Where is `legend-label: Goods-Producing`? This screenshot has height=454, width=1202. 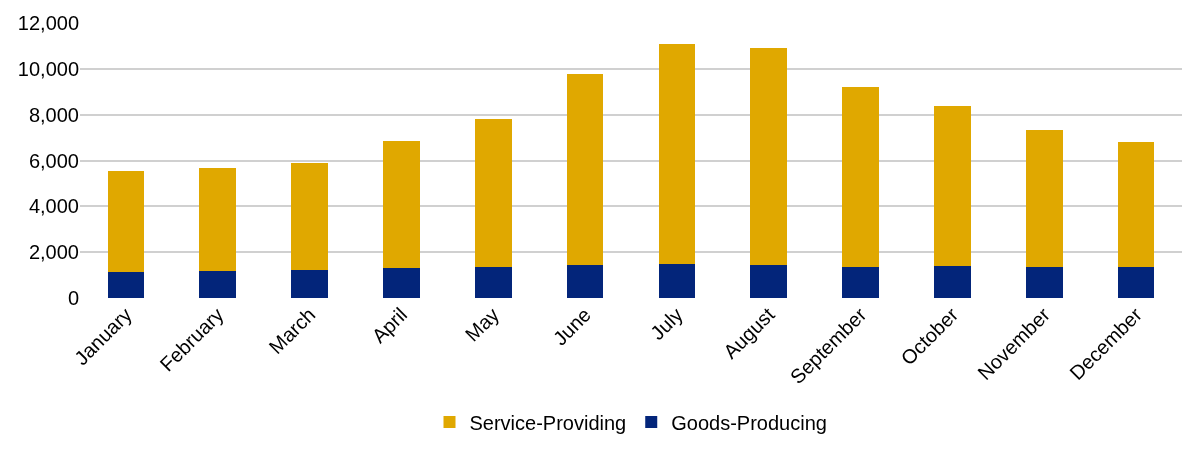 legend-label: Goods-Producing is located at coordinates (749, 422).